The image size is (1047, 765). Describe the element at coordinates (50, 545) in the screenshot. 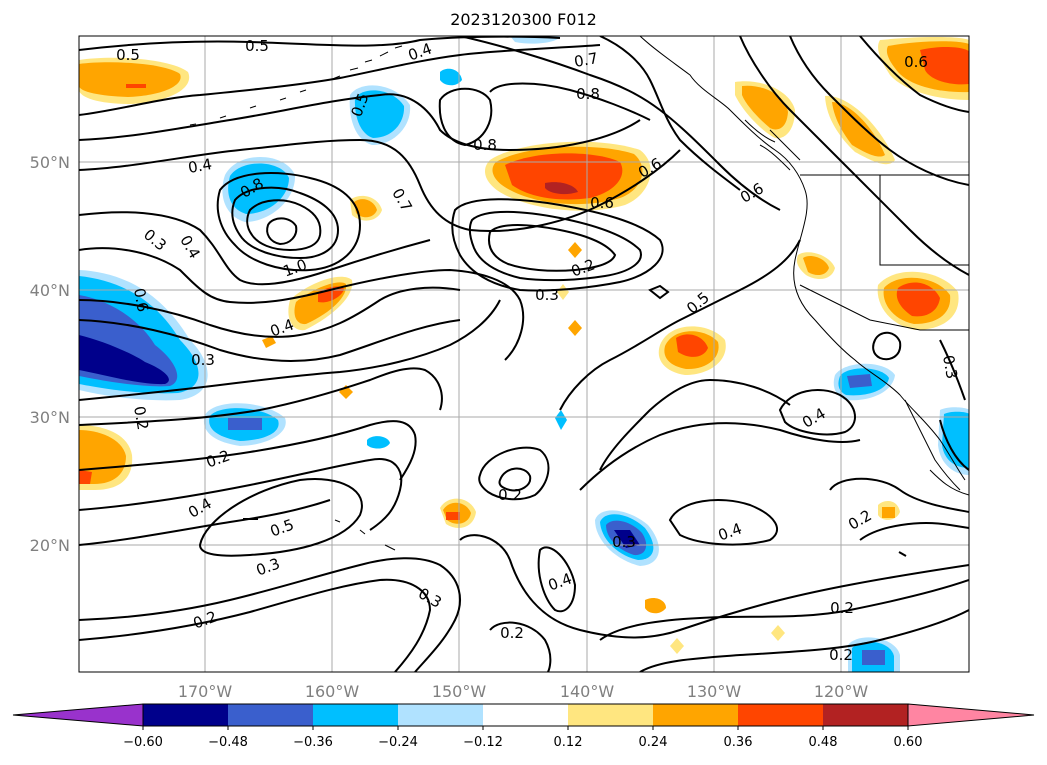

I see `latitude-label: 20°N` at that location.